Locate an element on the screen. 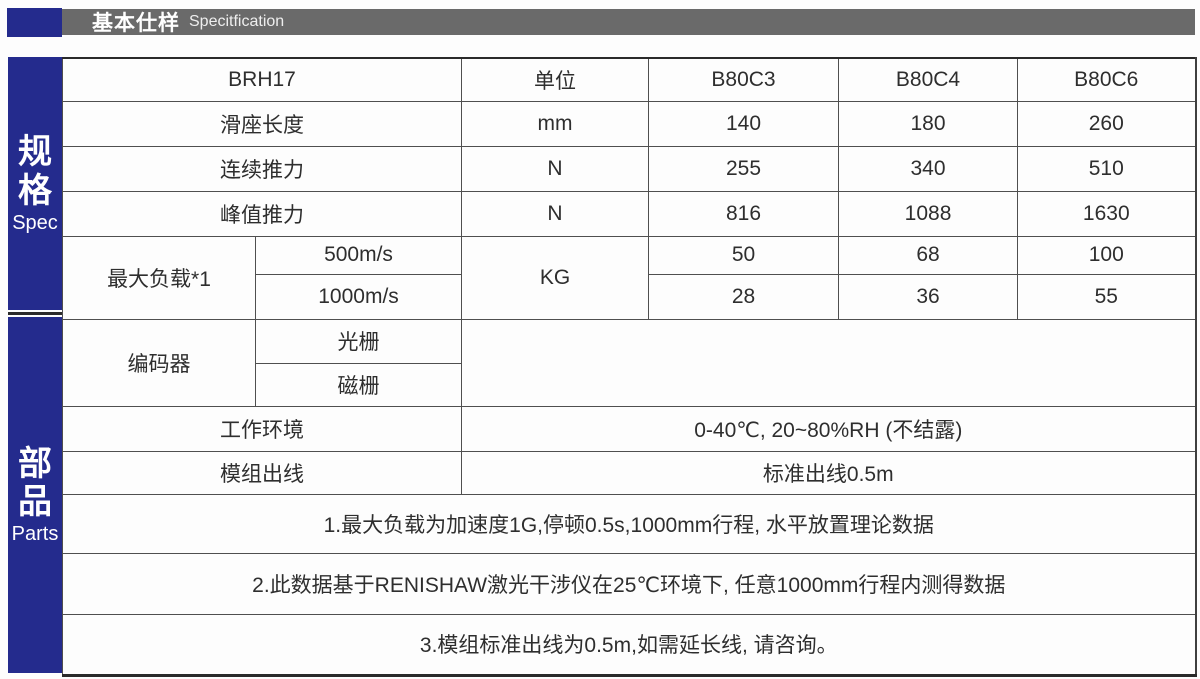 The image size is (1200, 679). table-row-header: BRH17 单位 B80C3 B80C4 B80C6 is located at coordinates (629, 79).